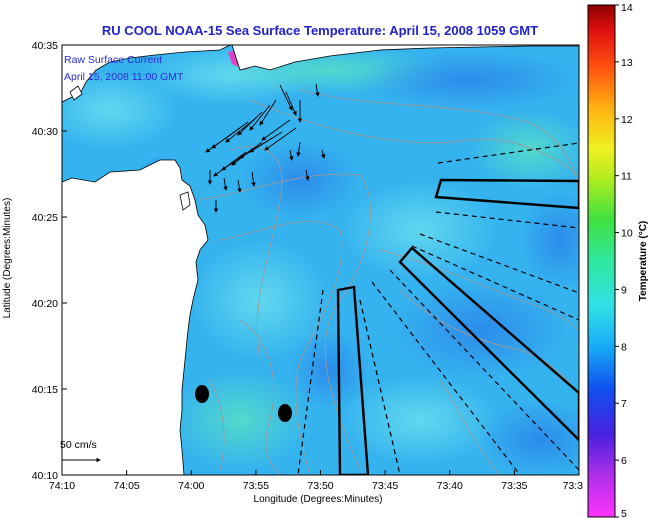 The height and width of the screenshot is (519, 651). Describe the element at coordinates (45, 132) in the screenshot. I see `y-tick-label: 40:30` at that location.